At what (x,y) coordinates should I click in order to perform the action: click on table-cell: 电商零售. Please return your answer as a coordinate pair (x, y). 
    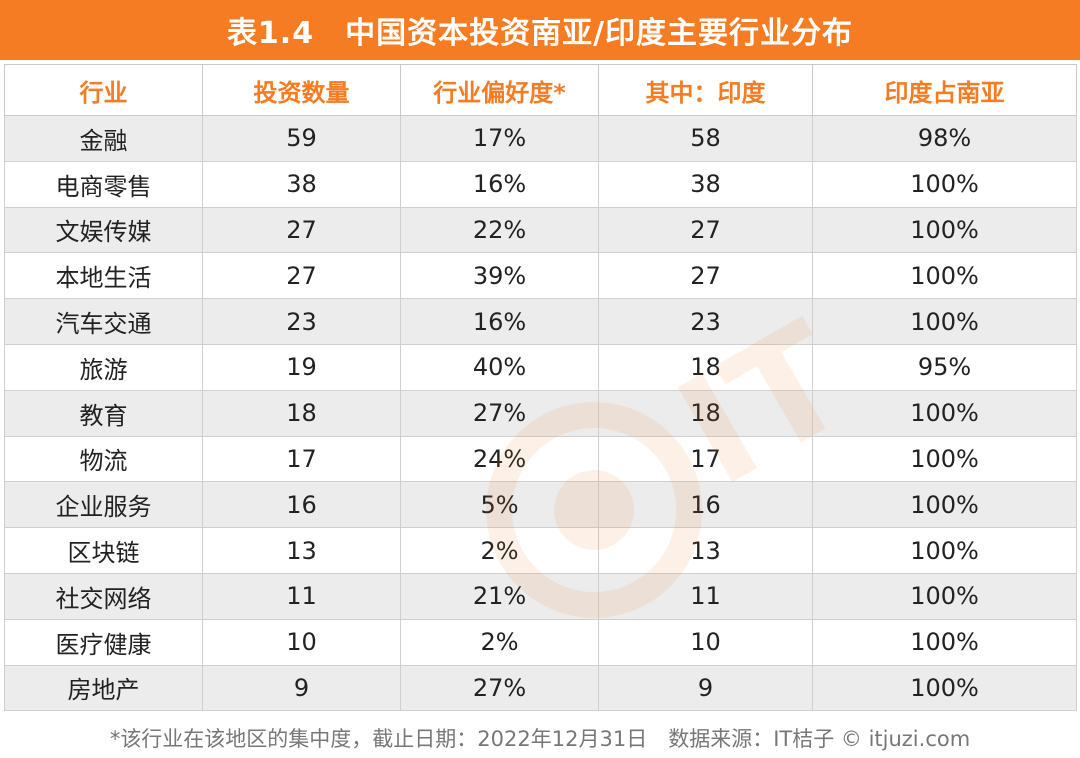
    Looking at the image, I should click on (103, 184).